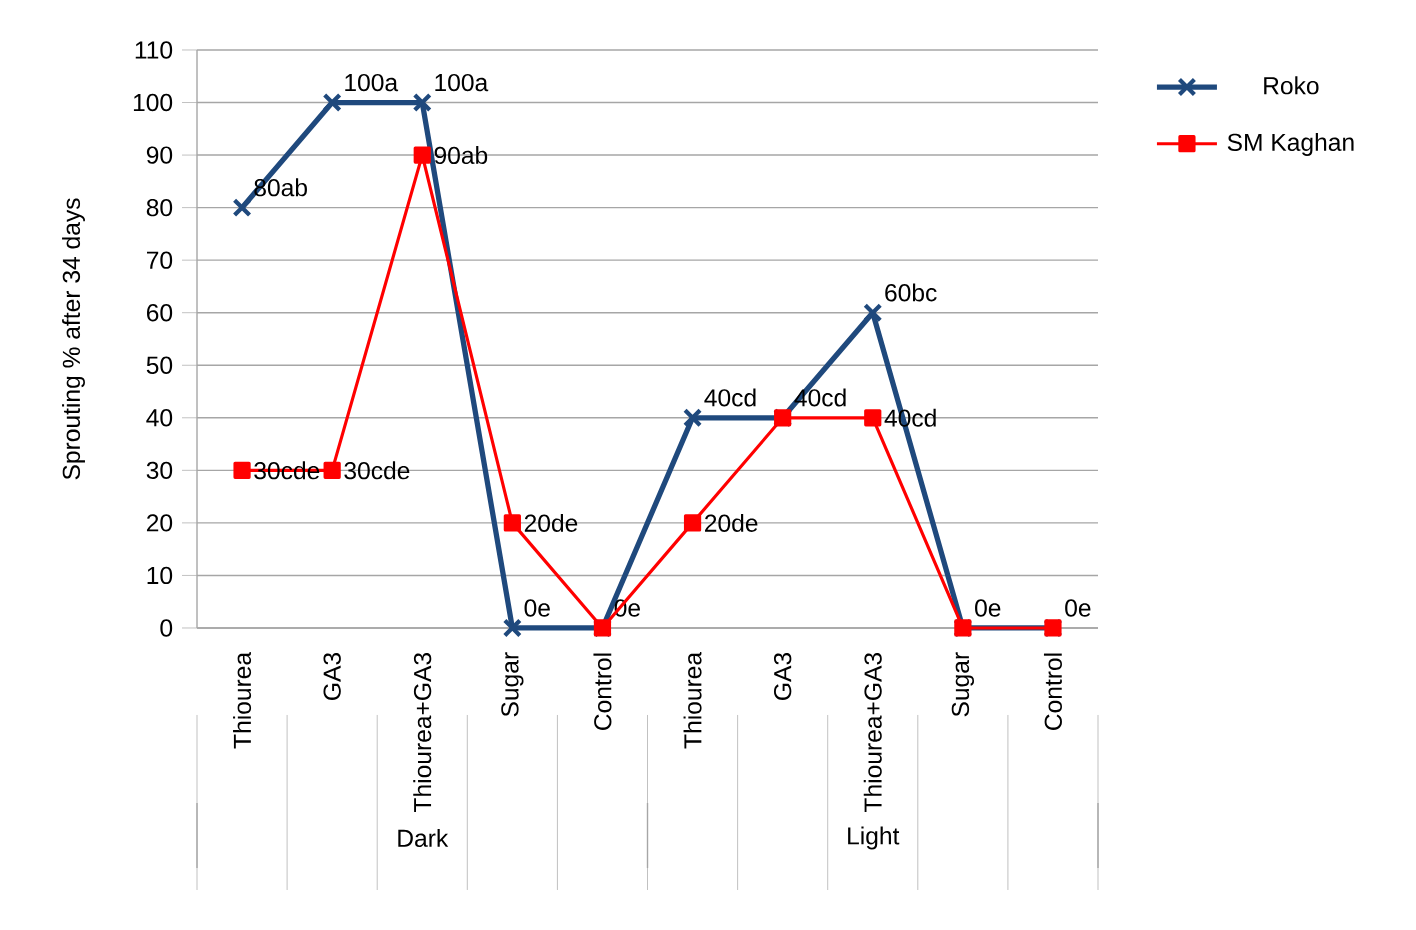 This screenshot has width=1416, height=930. I want to click on y-tick-label: 30, so click(159, 470).